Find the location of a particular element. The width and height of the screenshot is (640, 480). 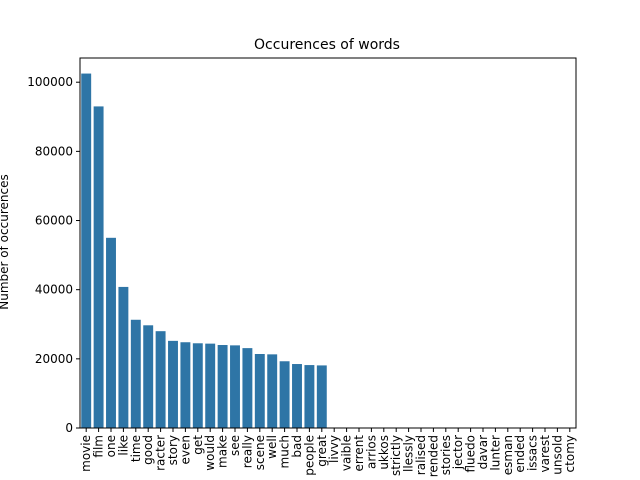

bar-good is located at coordinates (148, 376).